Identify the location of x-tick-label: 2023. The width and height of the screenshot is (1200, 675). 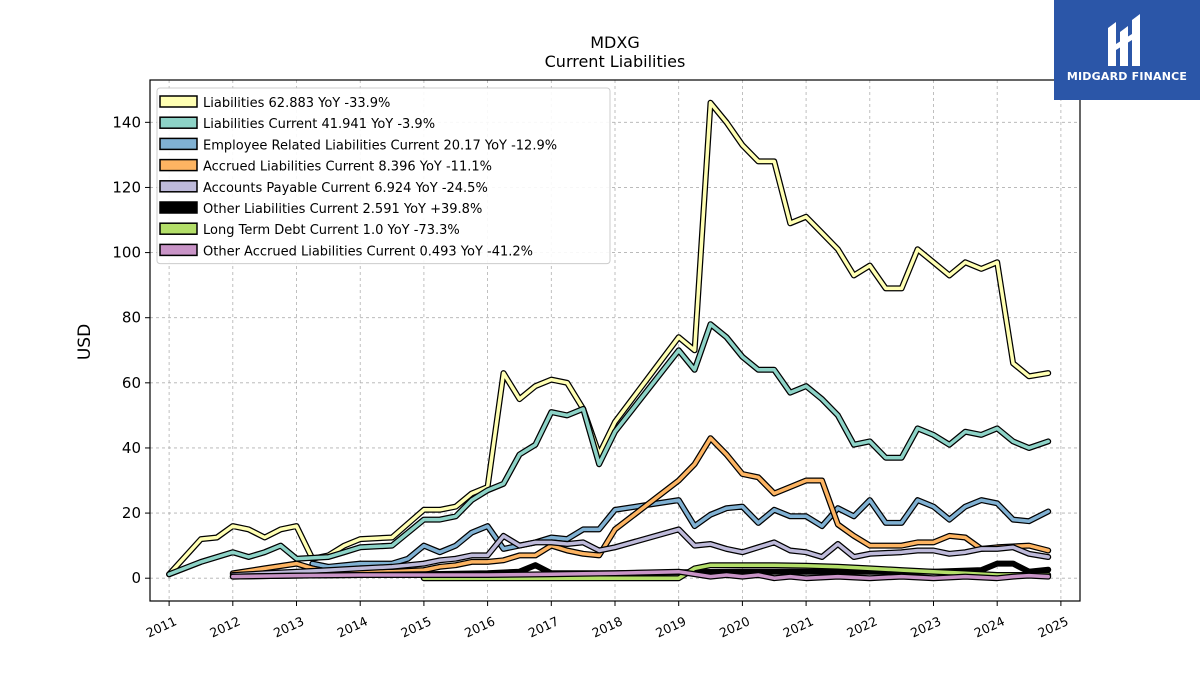
(925, 626).